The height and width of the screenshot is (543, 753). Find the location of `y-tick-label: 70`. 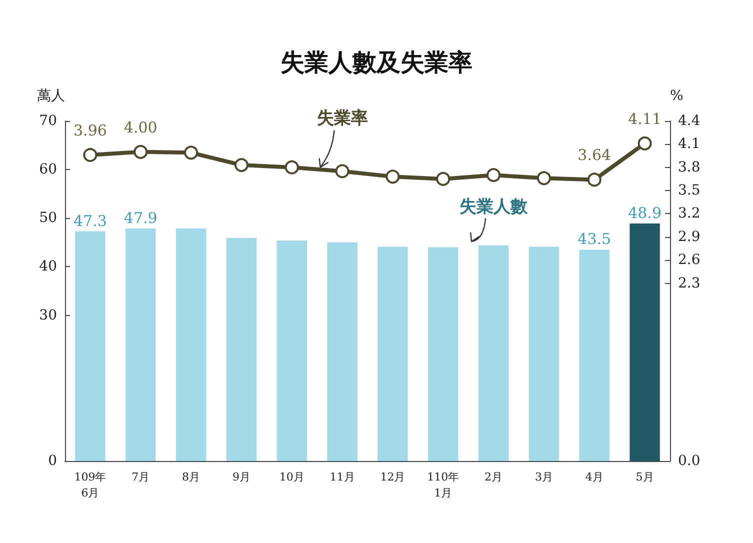

y-tick-label: 70 is located at coordinates (48, 121).